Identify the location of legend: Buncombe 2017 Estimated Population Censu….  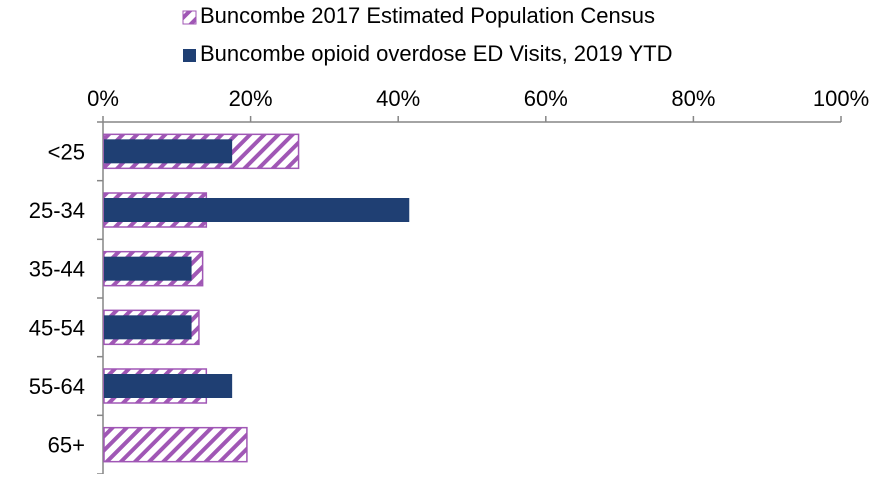
(427, 34).